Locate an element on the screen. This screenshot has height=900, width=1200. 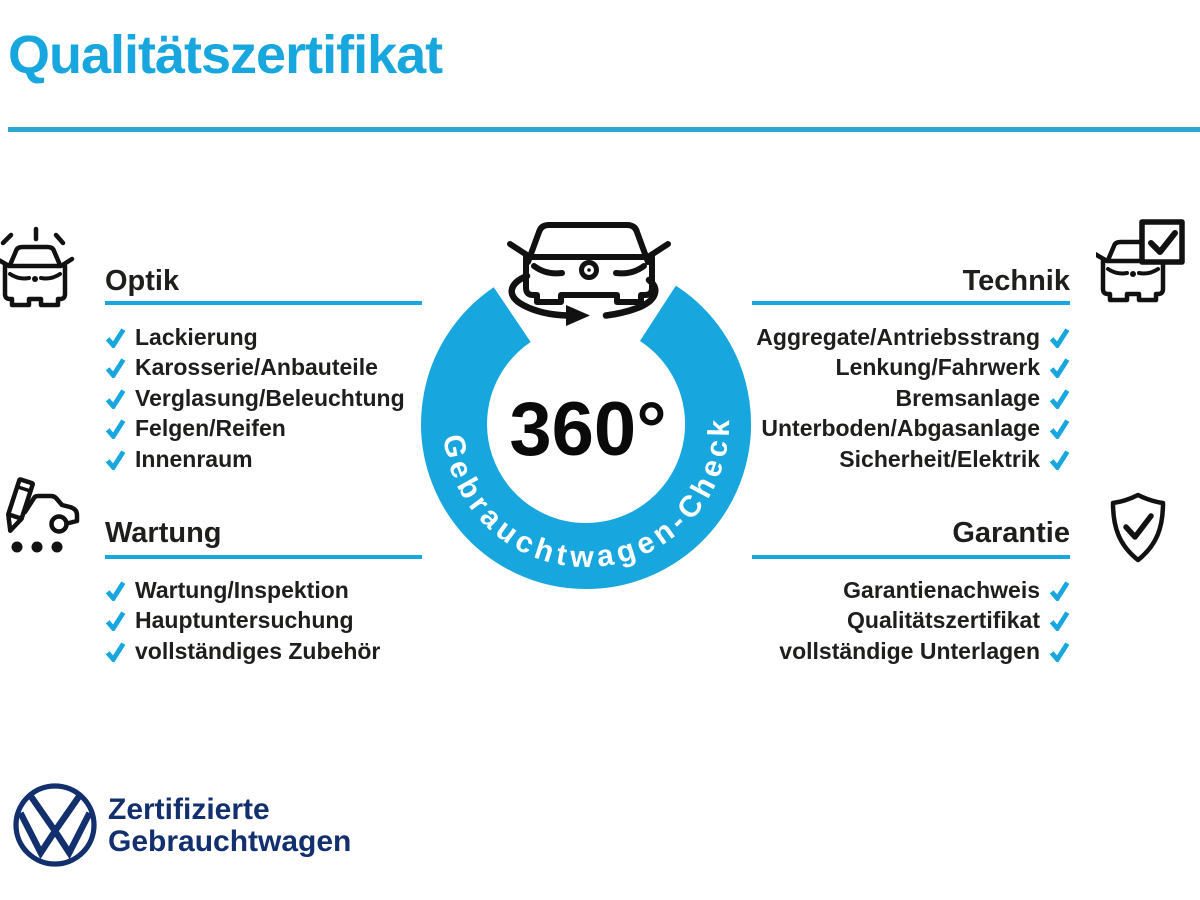
shield-check-icon is located at coordinates (1138, 527).